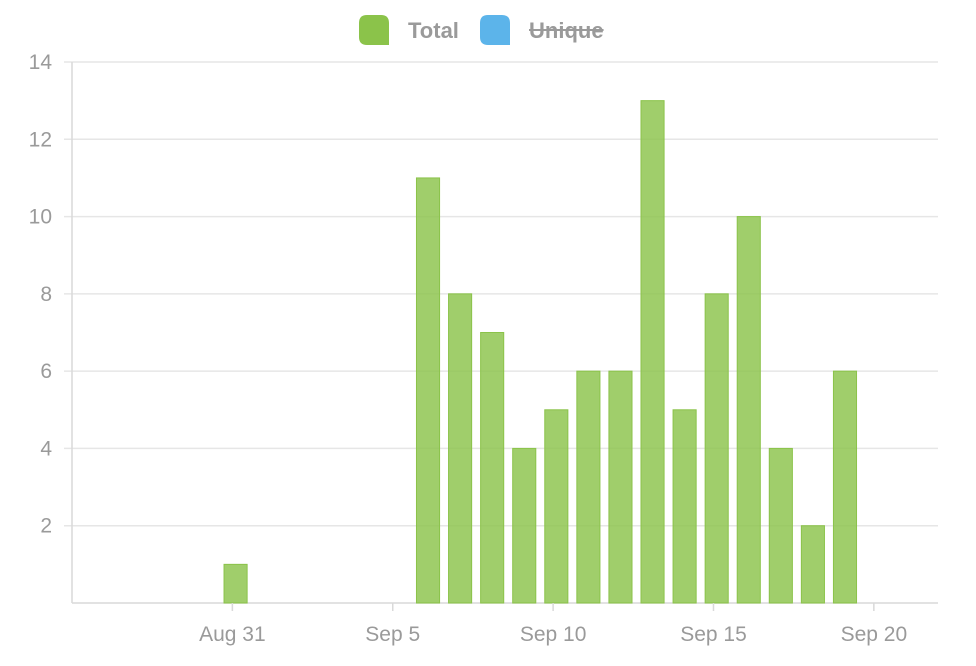 The image size is (976, 666). What do you see at coordinates (553, 634) in the screenshot?
I see `x-tick-label: Sep 10` at bounding box center [553, 634].